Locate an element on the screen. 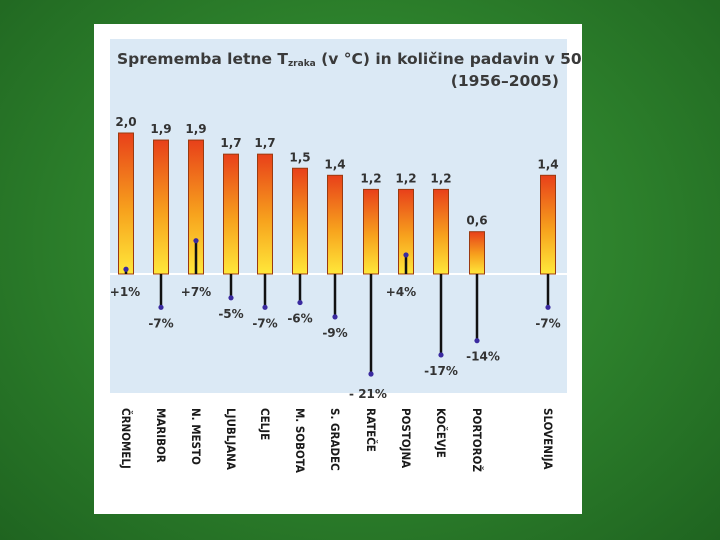  precipitation-value-label: - 21% is located at coordinates (368, 394).